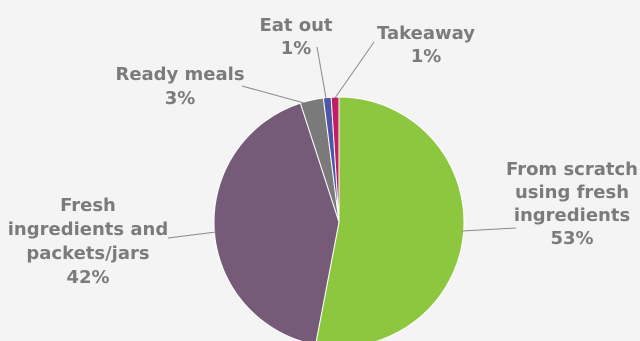 This screenshot has width=640, height=341. I want to click on category-label-line: using fresh, so click(572, 192).